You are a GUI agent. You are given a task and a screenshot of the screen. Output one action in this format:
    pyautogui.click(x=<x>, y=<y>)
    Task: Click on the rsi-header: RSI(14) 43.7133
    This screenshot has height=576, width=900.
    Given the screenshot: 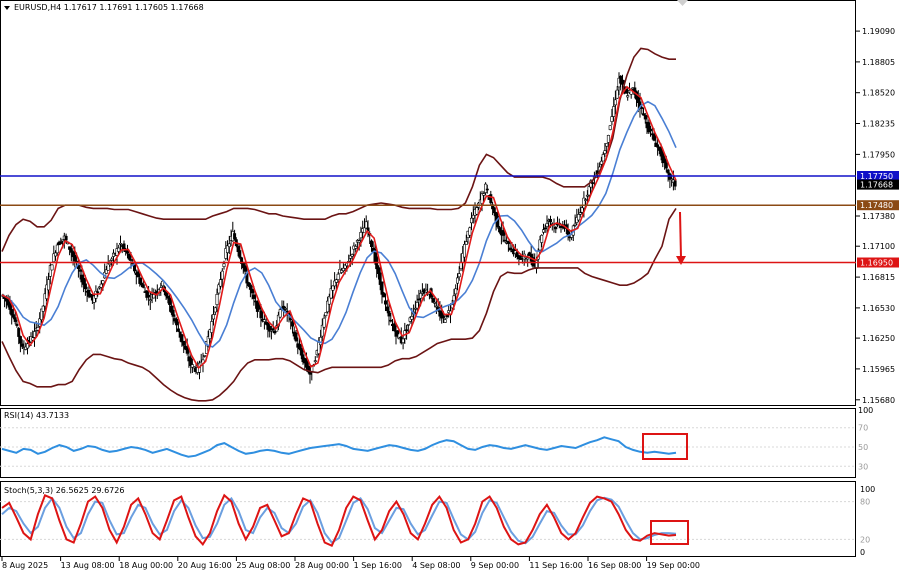 What is the action you would take?
    pyautogui.click(x=36, y=415)
    